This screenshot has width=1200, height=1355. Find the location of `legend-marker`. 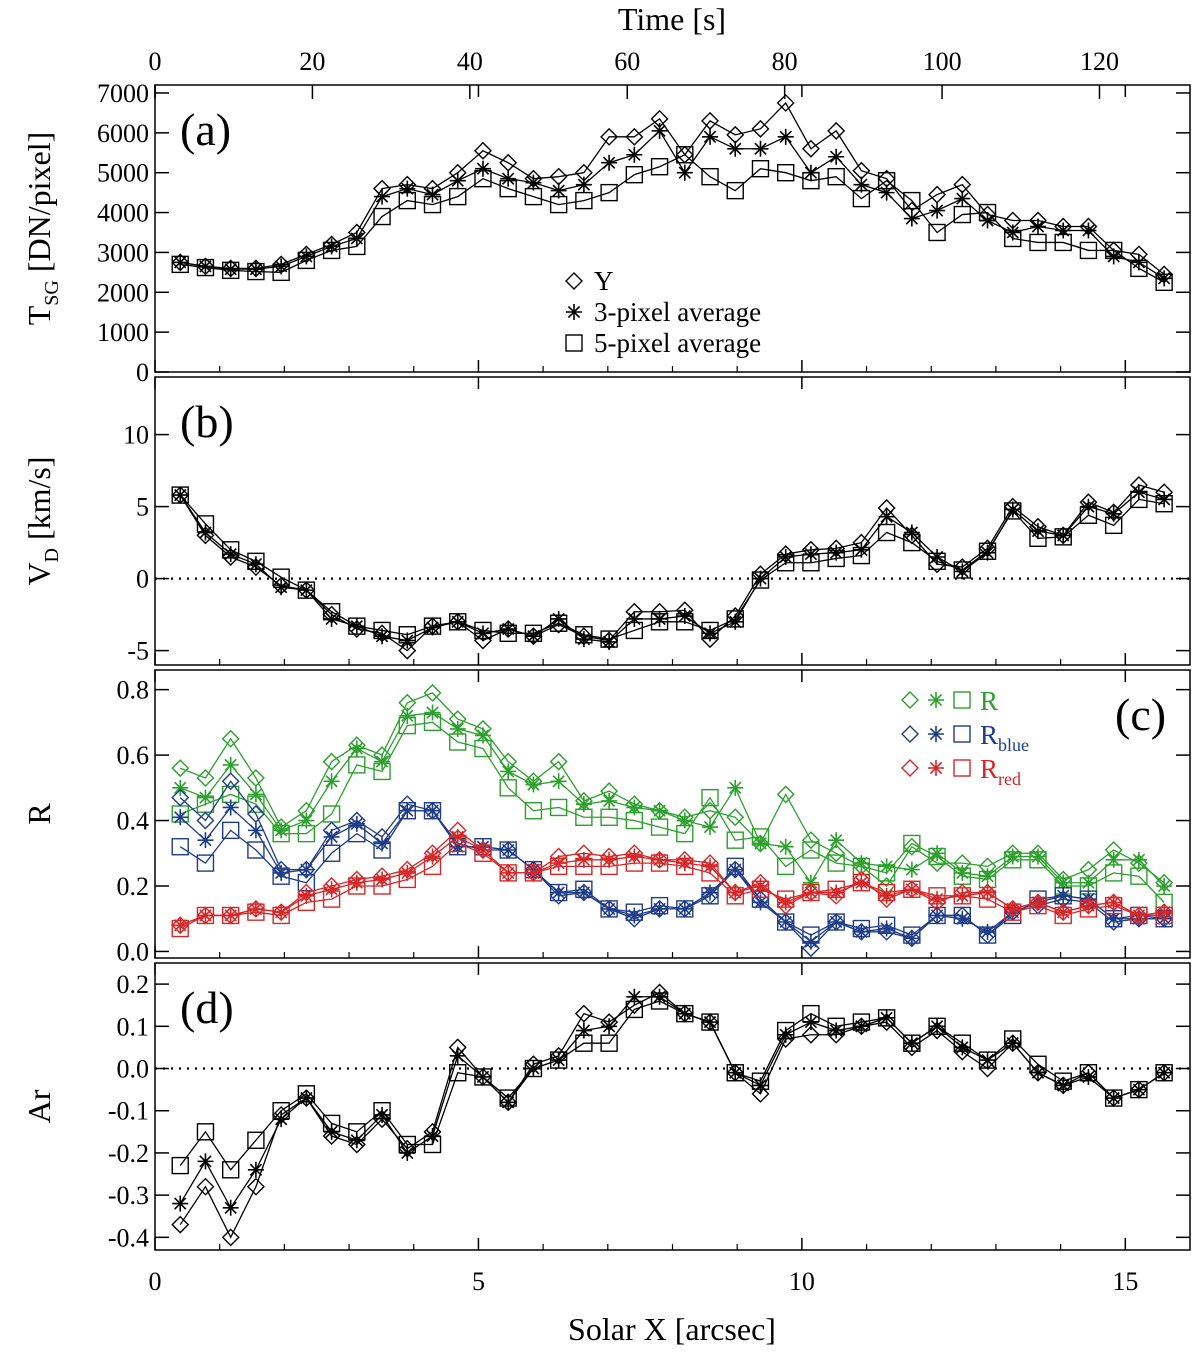

legend-marker is located at coordinates (910, 768).